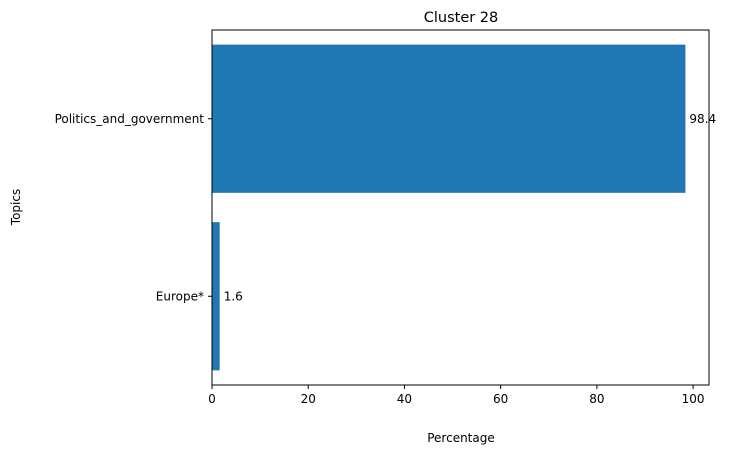  Describe the element at coordinates (212, 399) in the screenshot. I see `x-tick-label-0: 0` at that location.